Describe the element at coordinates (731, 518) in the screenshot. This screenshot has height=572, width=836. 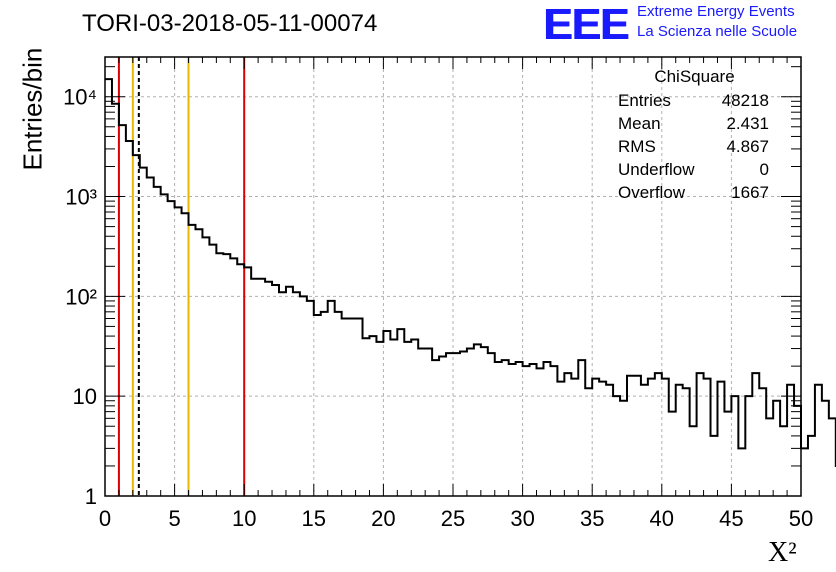
I see `x-tick-label: 45` at that location.